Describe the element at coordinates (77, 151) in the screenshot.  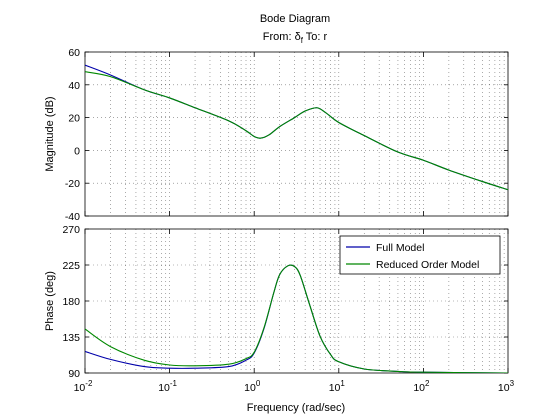
I see `magnitude-y-tick-label: 0` at that location.